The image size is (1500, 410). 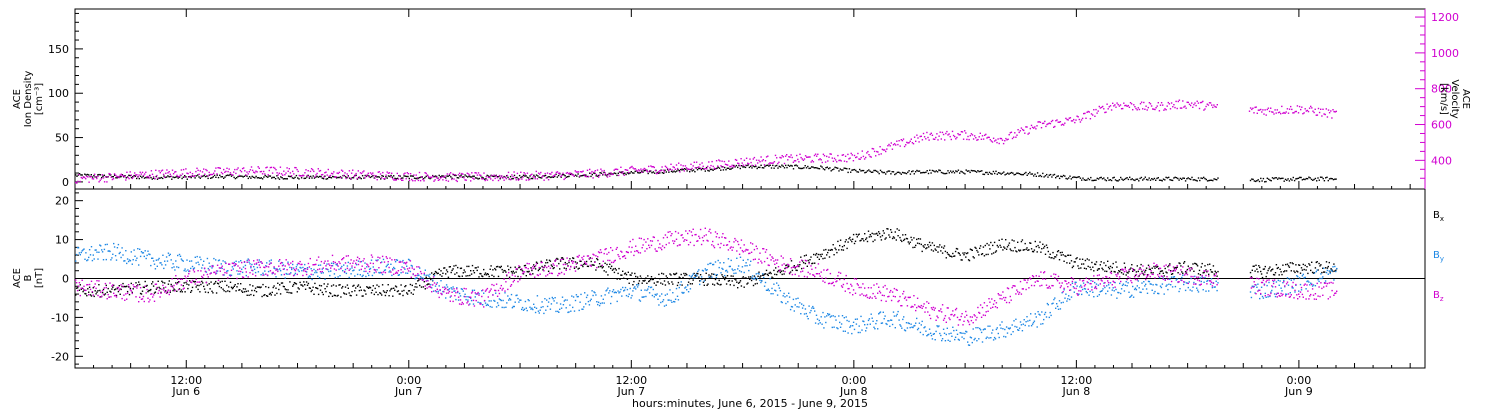 What do you see at coordinates (631, 380) in the screenshot?
I see `x-tick-time-label: 12:00` at bounding box center [631, 380].